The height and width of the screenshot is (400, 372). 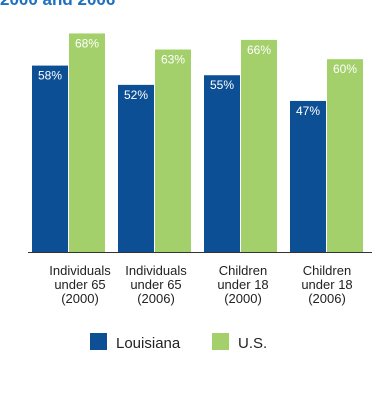 What do you see at coordinates (220, 341) in the screenshot?
I see `legend-swatch-us` at bounding box center [220, 341].